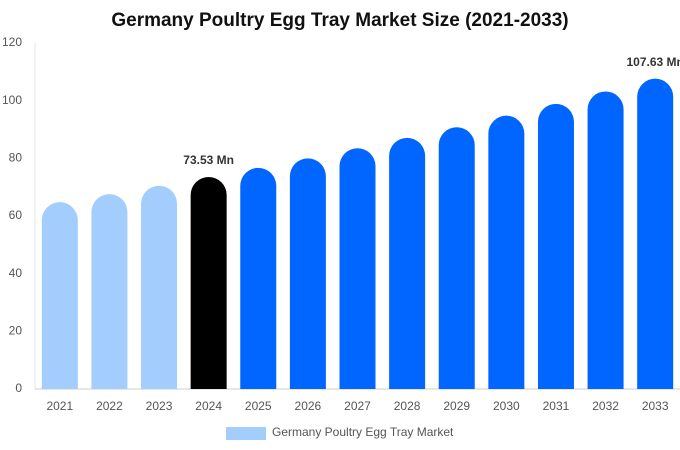 This screenshot has height=450, width=680. Describe the element at coordinates (208, 160) in the screenshot. I see `value-label: 73.53 Mn` at that location.